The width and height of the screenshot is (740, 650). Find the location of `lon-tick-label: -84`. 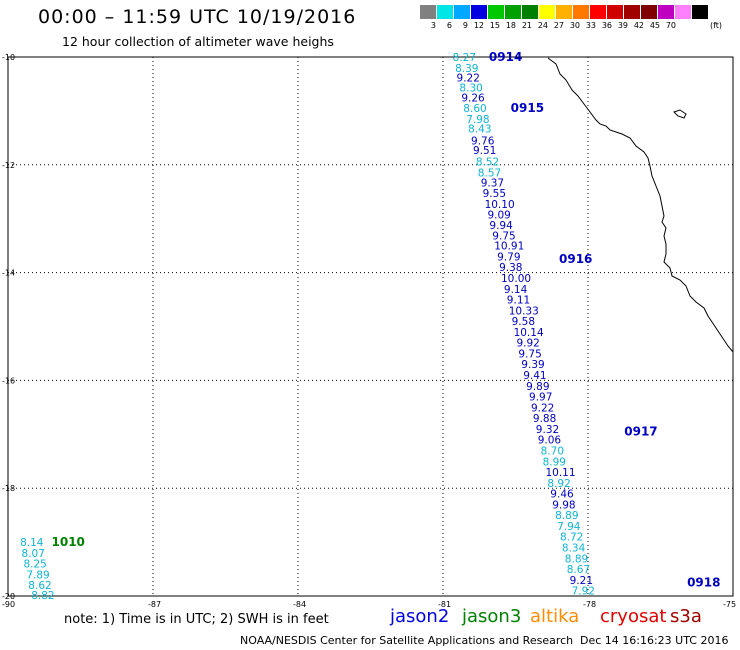

lon-tick-label: -84 is located at coordinates (299, 604).